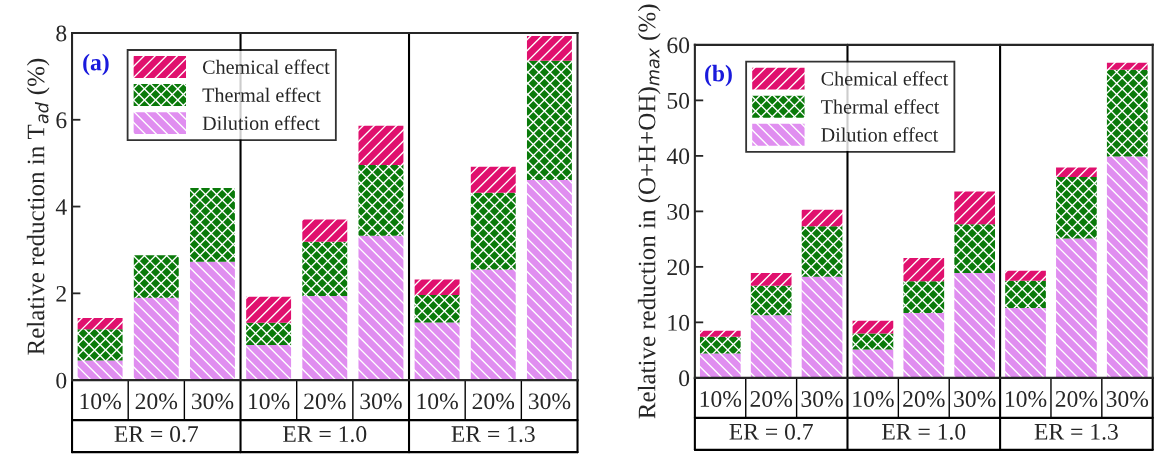 This screenshot has width=1162, height=458. Describe the element at coordinates (678, 156) in the screenshot. I see `y-tick-label: 40` at that location.